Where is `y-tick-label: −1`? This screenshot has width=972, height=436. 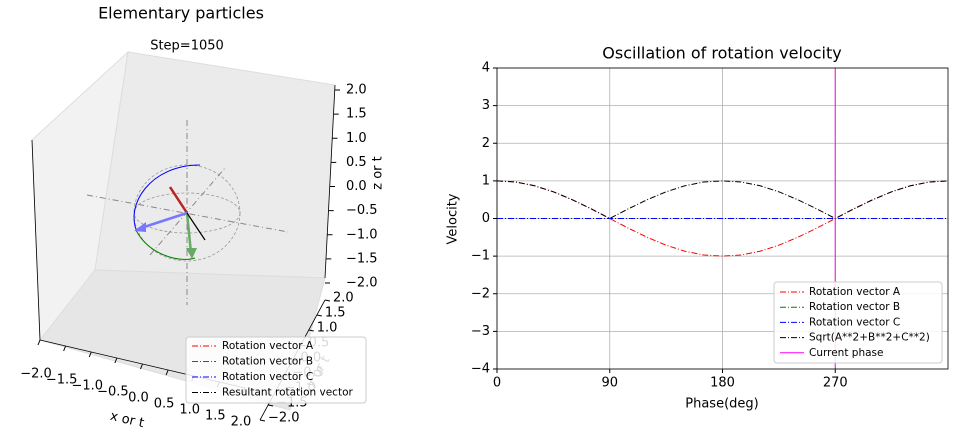 y-tick-label: −1 is located at coordinates (480, 256).